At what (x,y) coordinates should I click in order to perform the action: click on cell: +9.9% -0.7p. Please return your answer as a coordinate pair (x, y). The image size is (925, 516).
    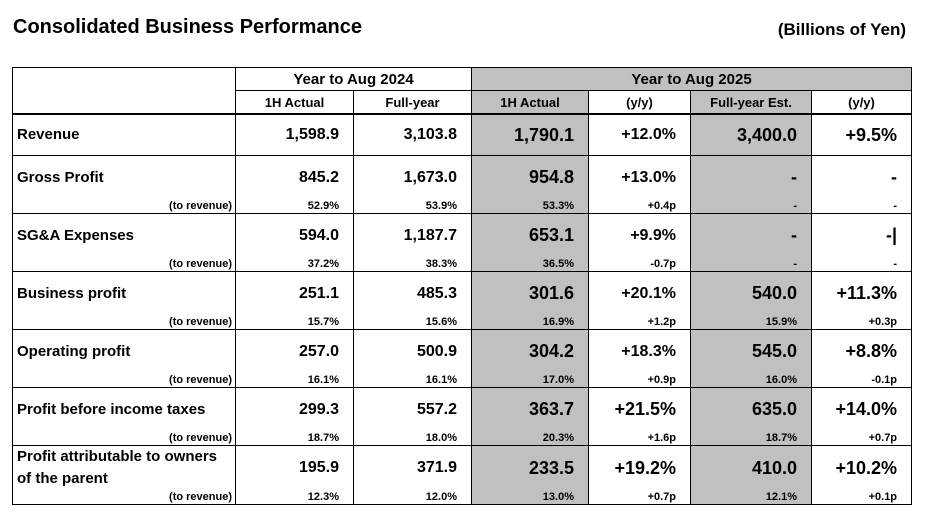
    Looking at the image, I should click on (639, 242).